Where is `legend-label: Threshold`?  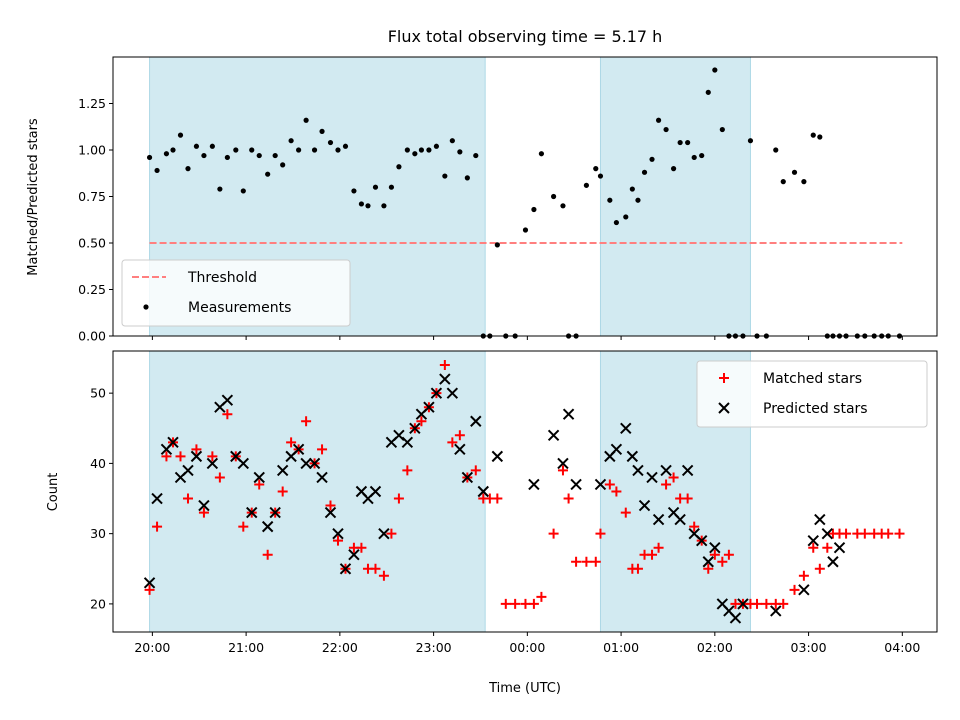
legend-label: Threshold is located at coordinates (222, 278).